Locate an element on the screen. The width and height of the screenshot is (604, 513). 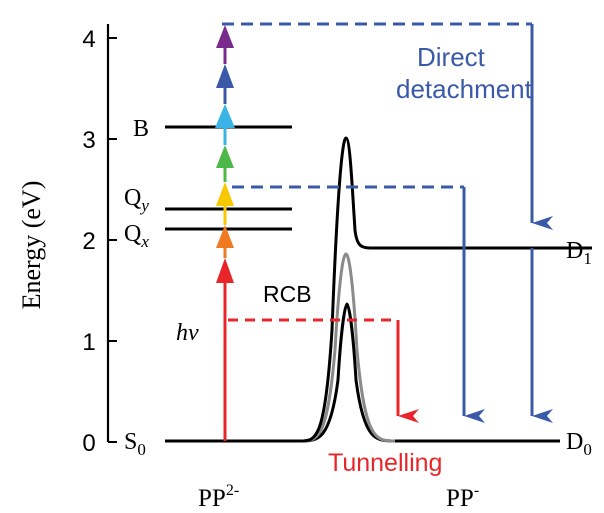
label-d1: D1 is located at coordinates (579, 253).